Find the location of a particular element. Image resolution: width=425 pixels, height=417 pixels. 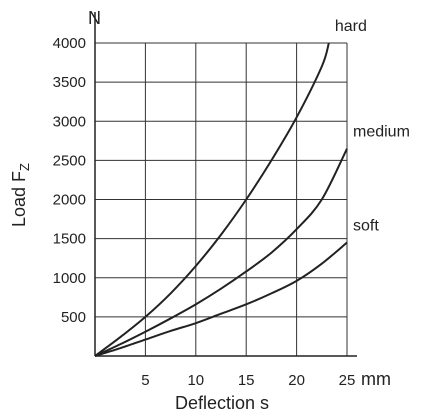

x-tick-label: 25 is located at coordinates (347, 380).